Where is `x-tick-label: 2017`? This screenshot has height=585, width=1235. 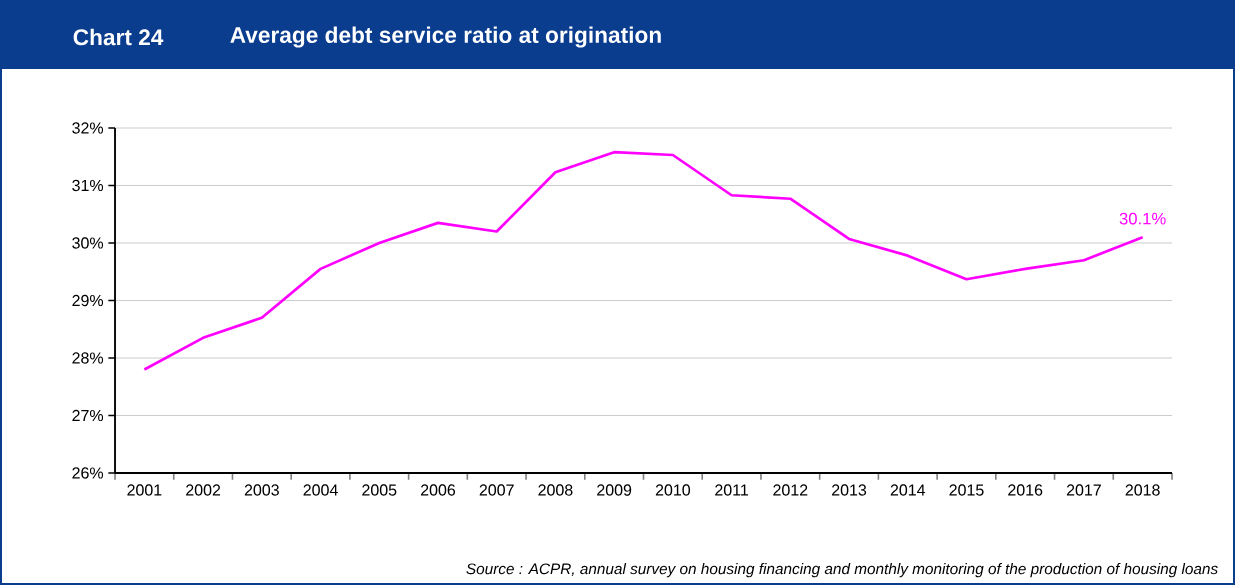 x-tick-label: 2017 is located at coordinates (1083, 490).